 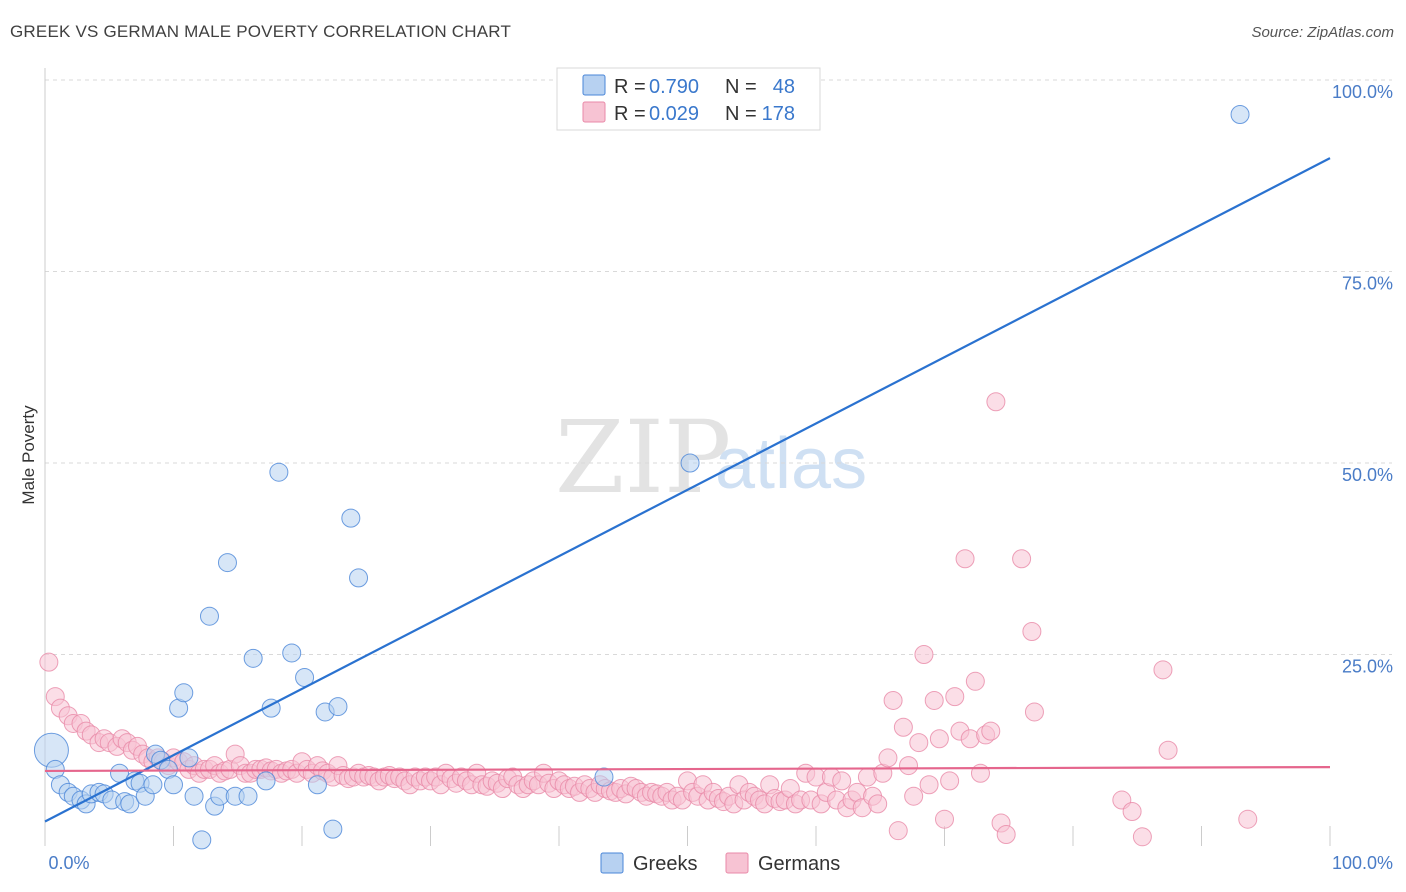 I want to click on watermark-zip: ZIP, so click(x=643, y=457).